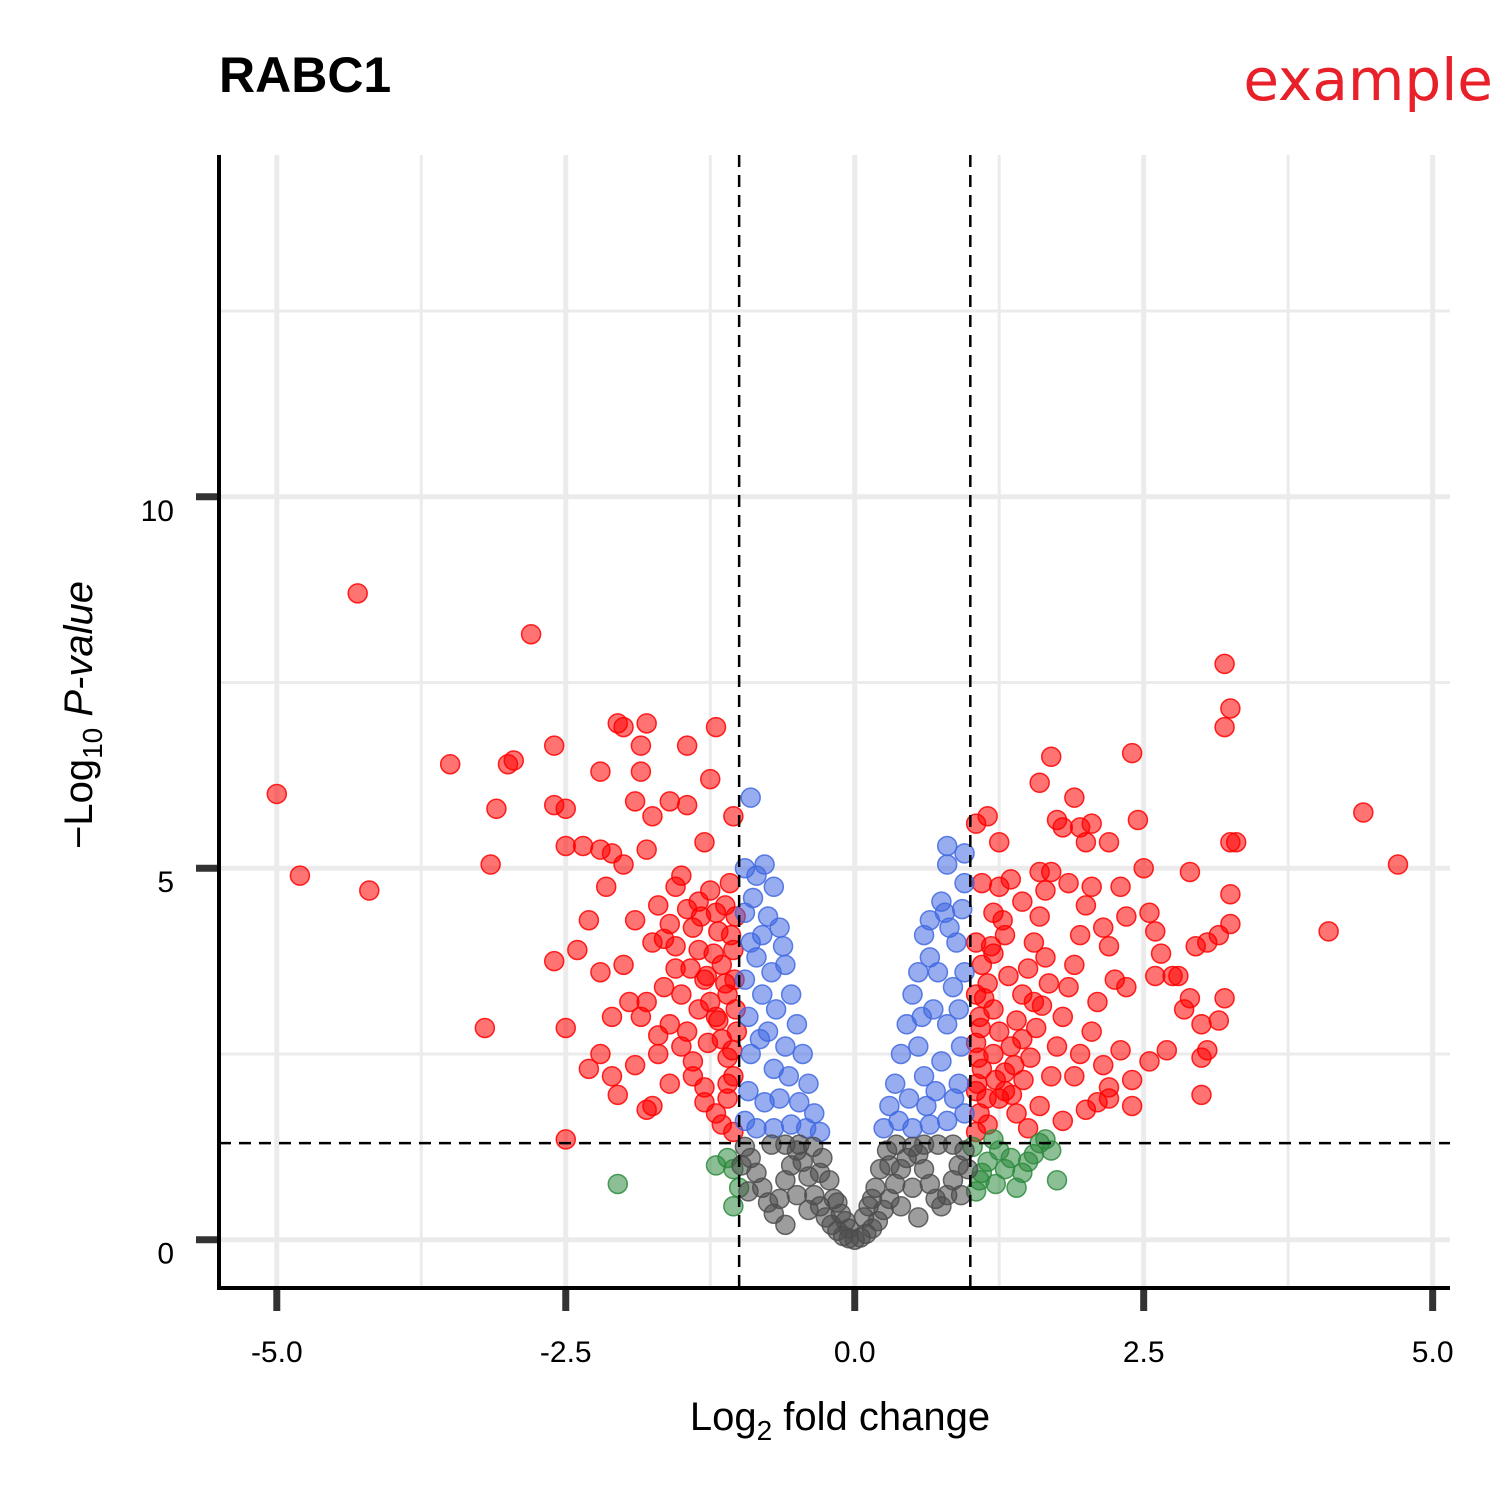 The width and height of the screenshot is (1500, 1500). I want to click on watermark-text: example, so click(1368, 80).